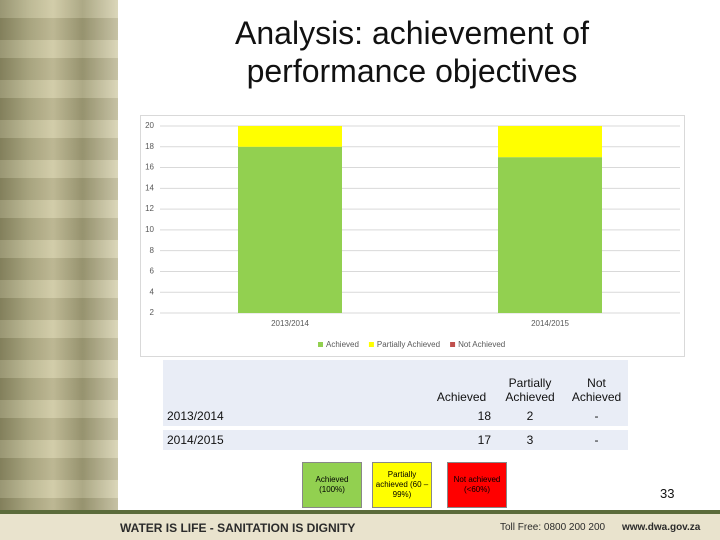  What do you see at coordinates (295, 416) in the screenshot?
I see `row-label: 2013/2014` at bounding box center [295, 416].